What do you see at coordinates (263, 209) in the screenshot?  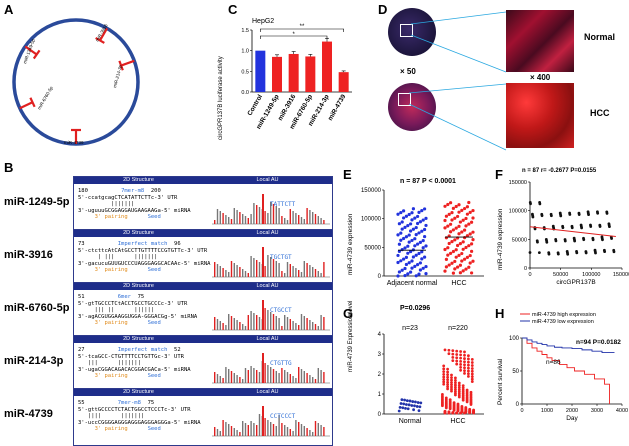 I see `au-site-bar` at bounding box center [263, 209].